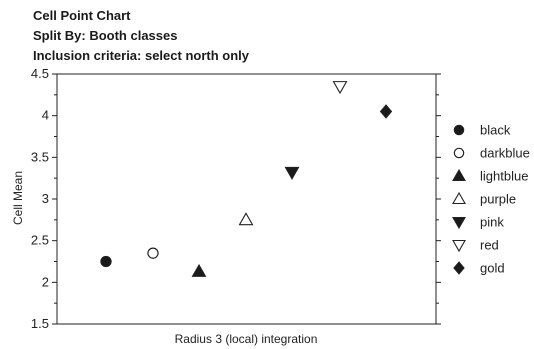 This screenshot has height=349, width=534. I want to click on y-tick-label: 4.5, so click(40, 73).